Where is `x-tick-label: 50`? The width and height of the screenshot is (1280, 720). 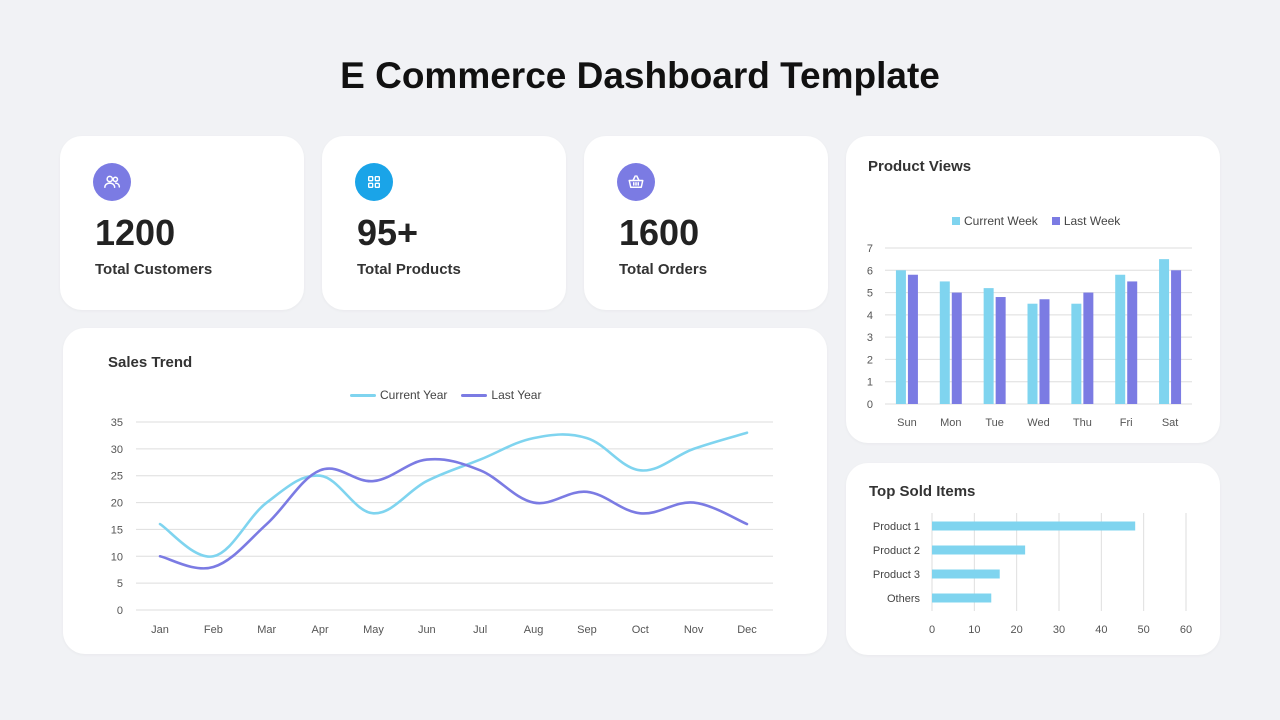
x-tick-label: 50 is located at coordinates (1144, 630).